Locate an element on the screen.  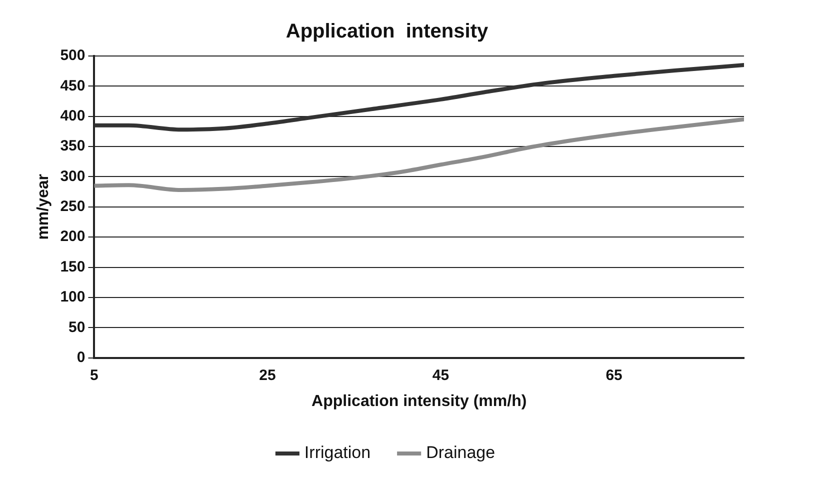
x-tick-label: 5 is located at coordinates (94, 375).